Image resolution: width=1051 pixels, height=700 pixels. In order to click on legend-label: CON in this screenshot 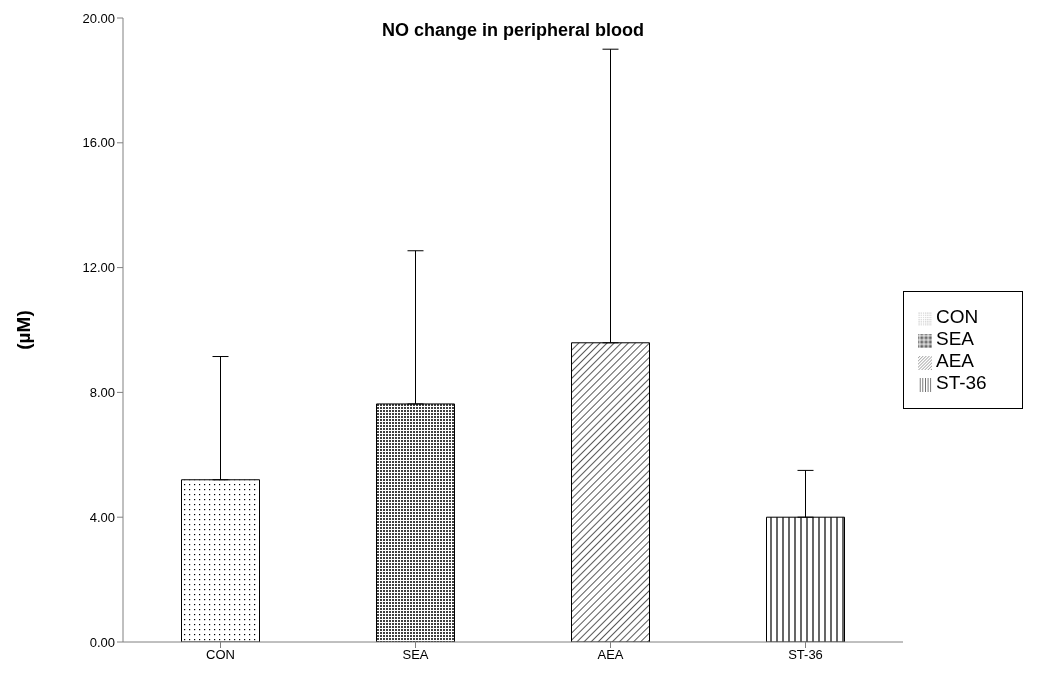, I will do `click(957, 316)`.